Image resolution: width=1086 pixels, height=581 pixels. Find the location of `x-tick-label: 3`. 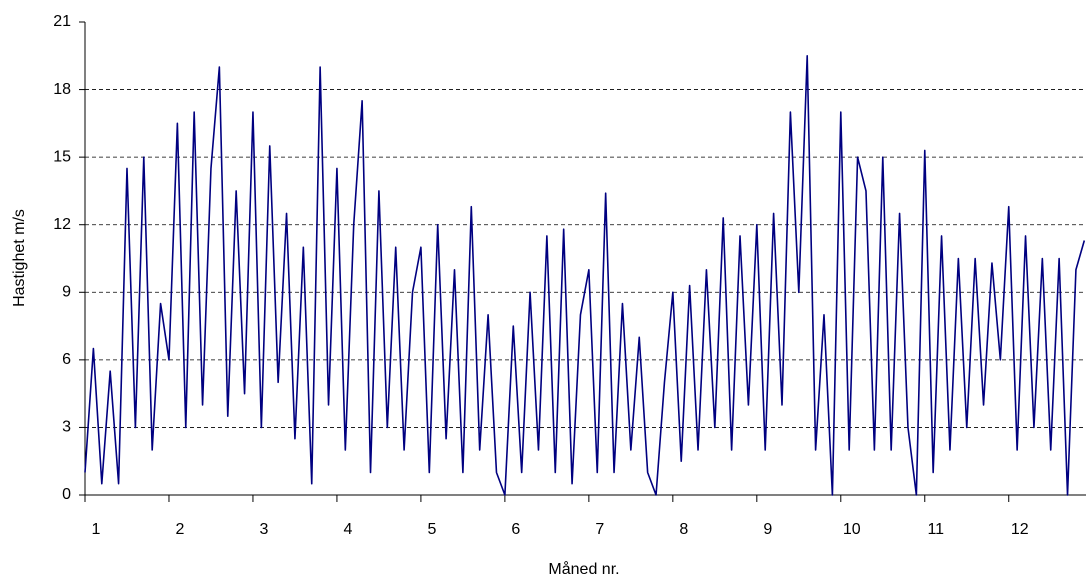

x-tick-label: 3 is located at coordinates (263, 529).